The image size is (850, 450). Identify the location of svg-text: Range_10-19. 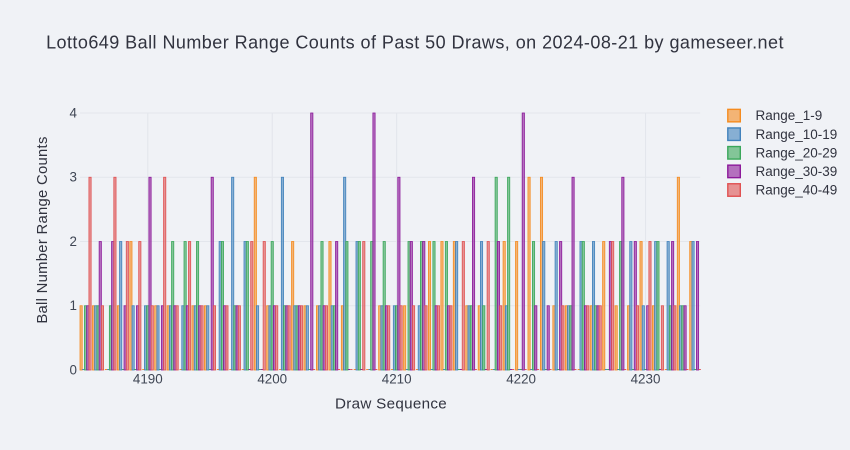
(797, 134).